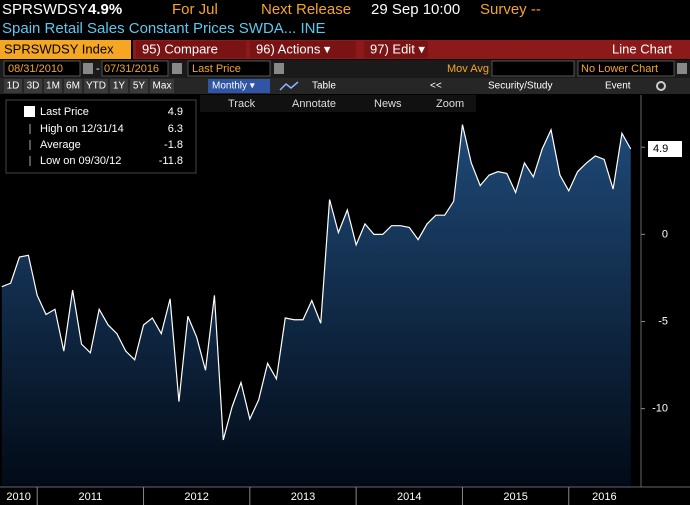 The width and height of the screenshot is (690, 505). What do you see at coordinates (175, 129) in the screenshot?
I see `legend-stat-value: 6.3` at bounding box center [175, 129].